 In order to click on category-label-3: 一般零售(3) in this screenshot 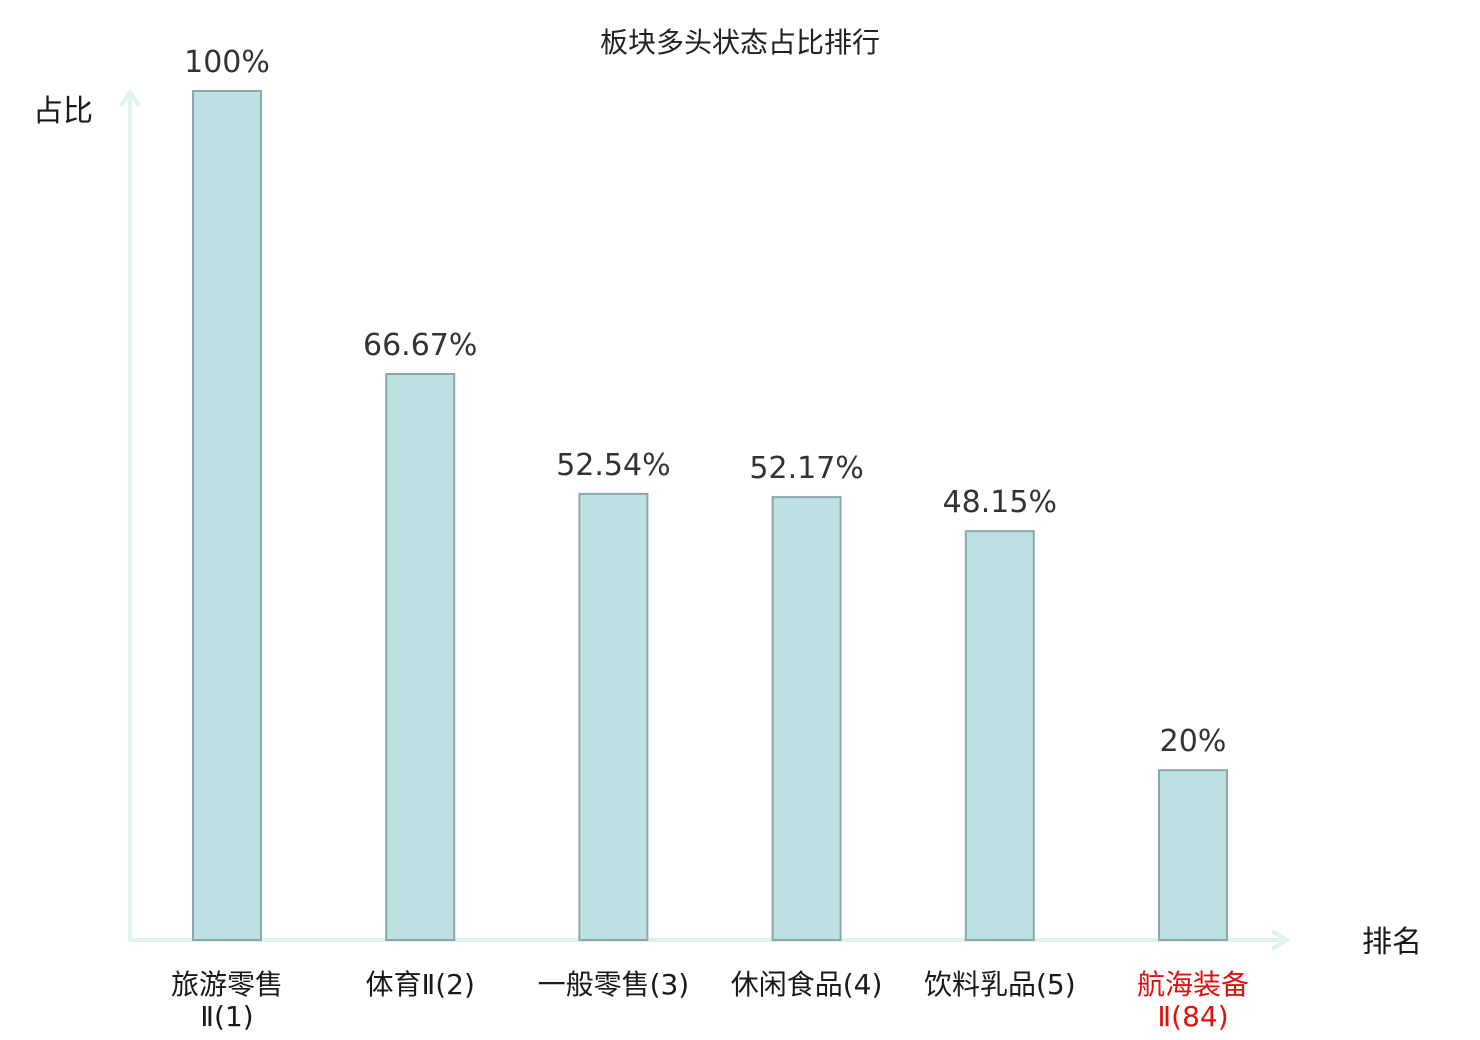, I will do `click(614, 984)`.